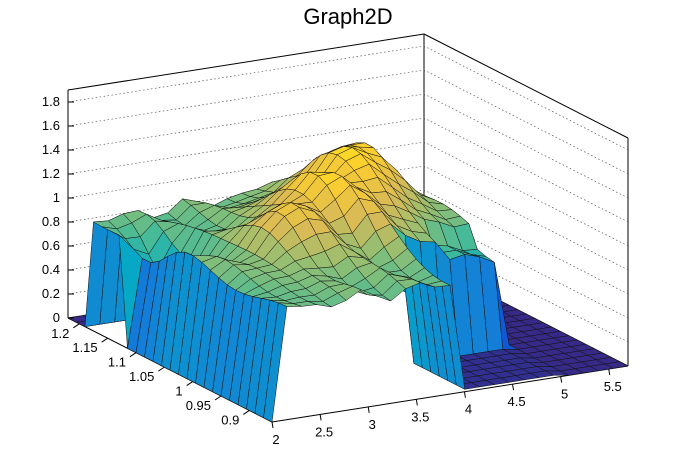  What do you see at coordinates (420, 416) in the screenshot?
I see `x-tick-label: 3.5` at bounding box center [420, 416].